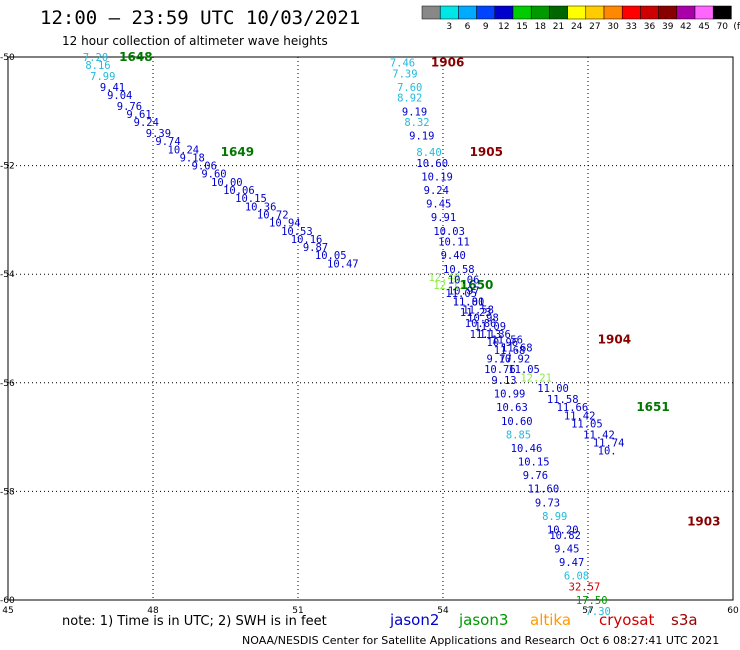 The height and width of the screenshot is (650, 740). I want to click on colorbar-label: 18, so click(541, 27).